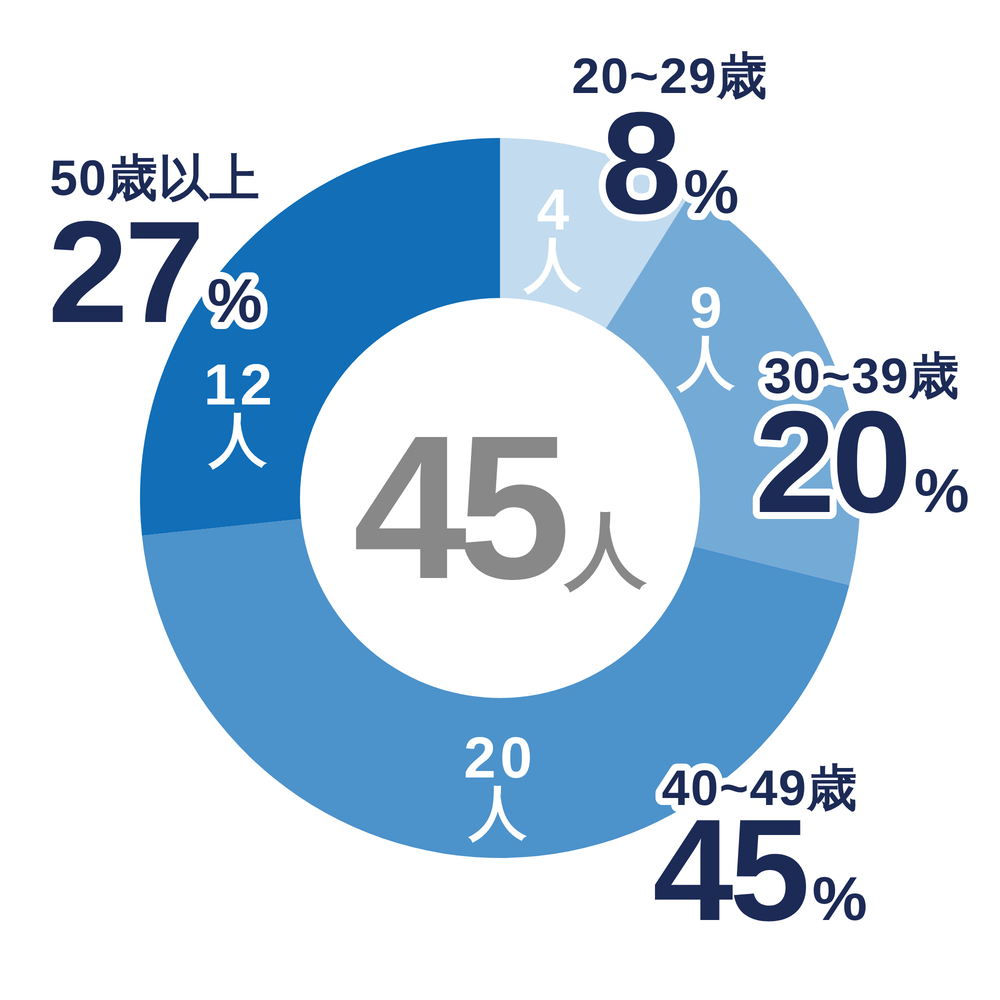  Describe the element at coordinates (500, 507) in the screenshot. I see `text: 45人` at that location.